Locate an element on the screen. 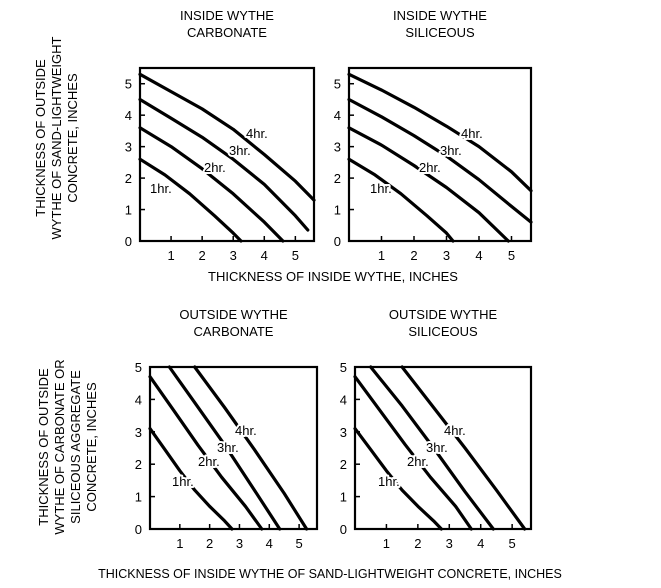  bottom-y-axis-label-line-3: SILICEOUS AGGREGATE is located at coordinates (75, 447).